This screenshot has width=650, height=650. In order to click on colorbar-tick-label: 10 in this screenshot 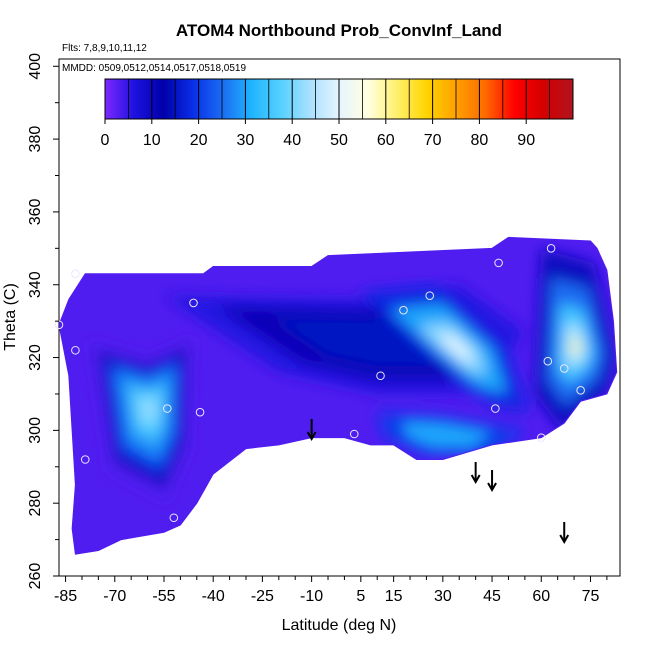, I will do `click(152, 140)`.